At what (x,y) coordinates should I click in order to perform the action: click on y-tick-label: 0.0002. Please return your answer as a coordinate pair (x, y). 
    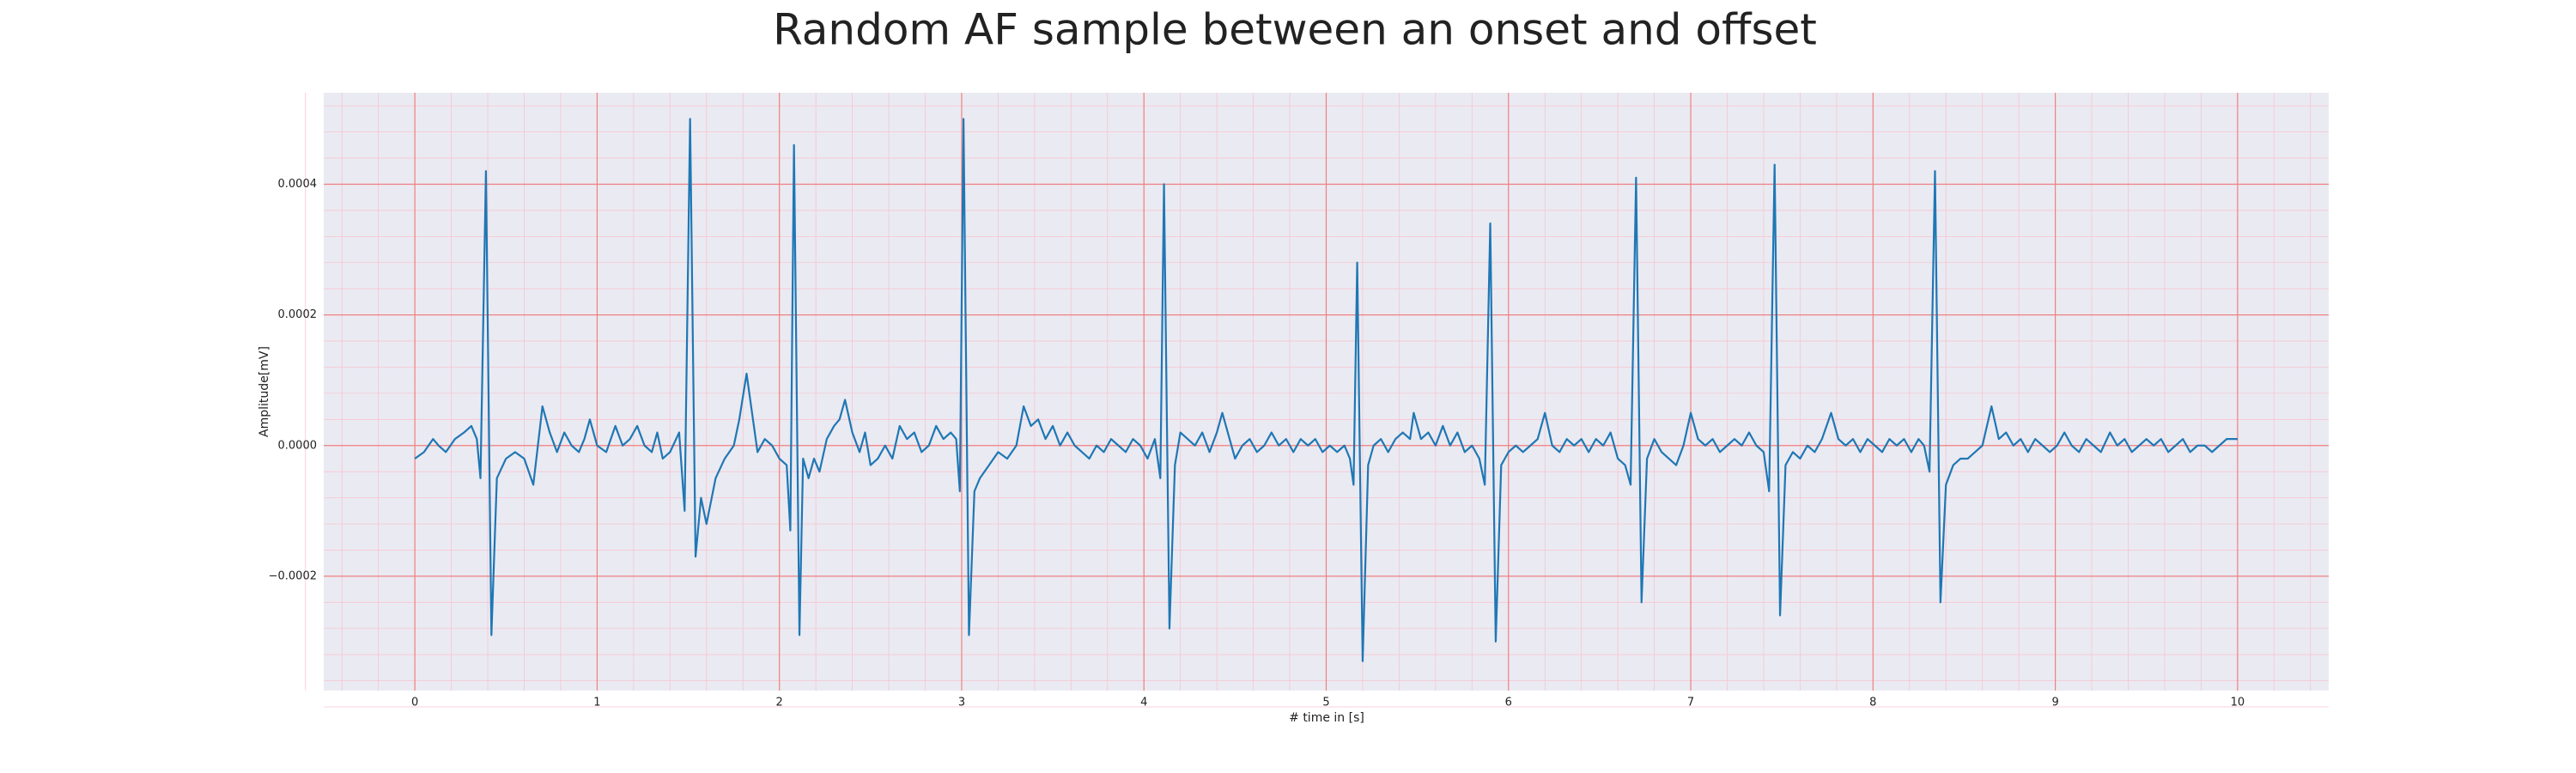
    Looking at the image, I should click on (298, 314).